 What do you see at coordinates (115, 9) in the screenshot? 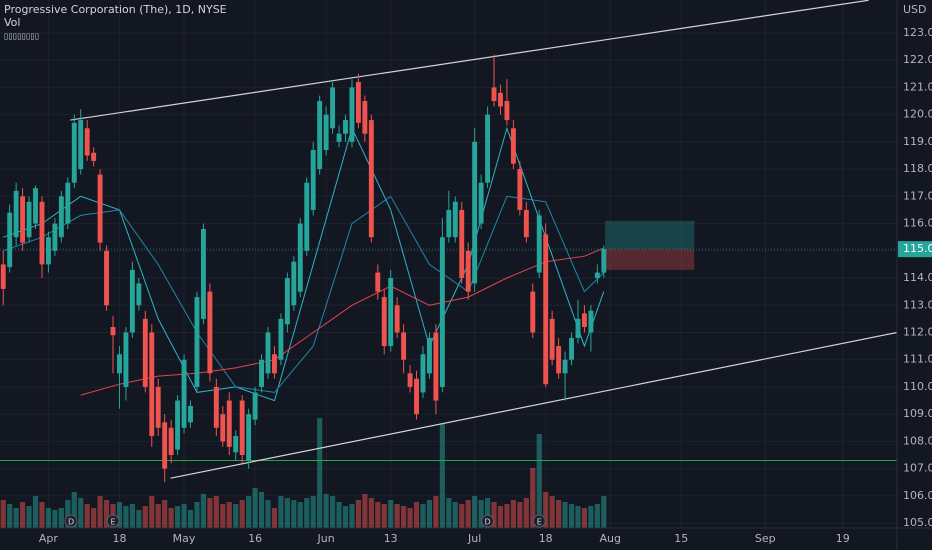
I see `chart-title: Progressive Corporation (The), 1D, NYSE` at bounding box center [115, 9].